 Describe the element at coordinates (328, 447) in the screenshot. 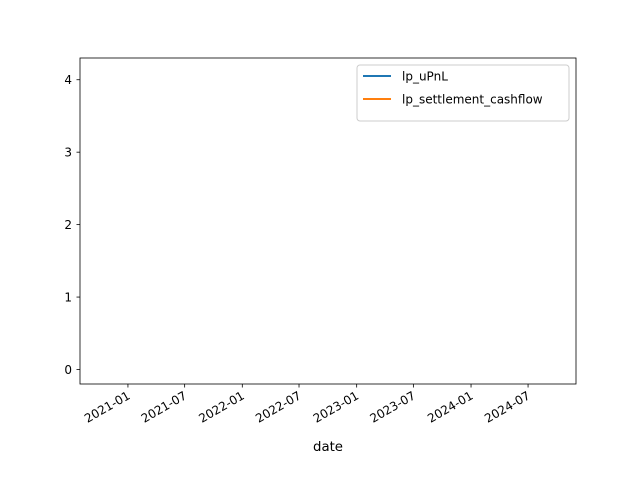

I see `x-axis-label: date` at that location.